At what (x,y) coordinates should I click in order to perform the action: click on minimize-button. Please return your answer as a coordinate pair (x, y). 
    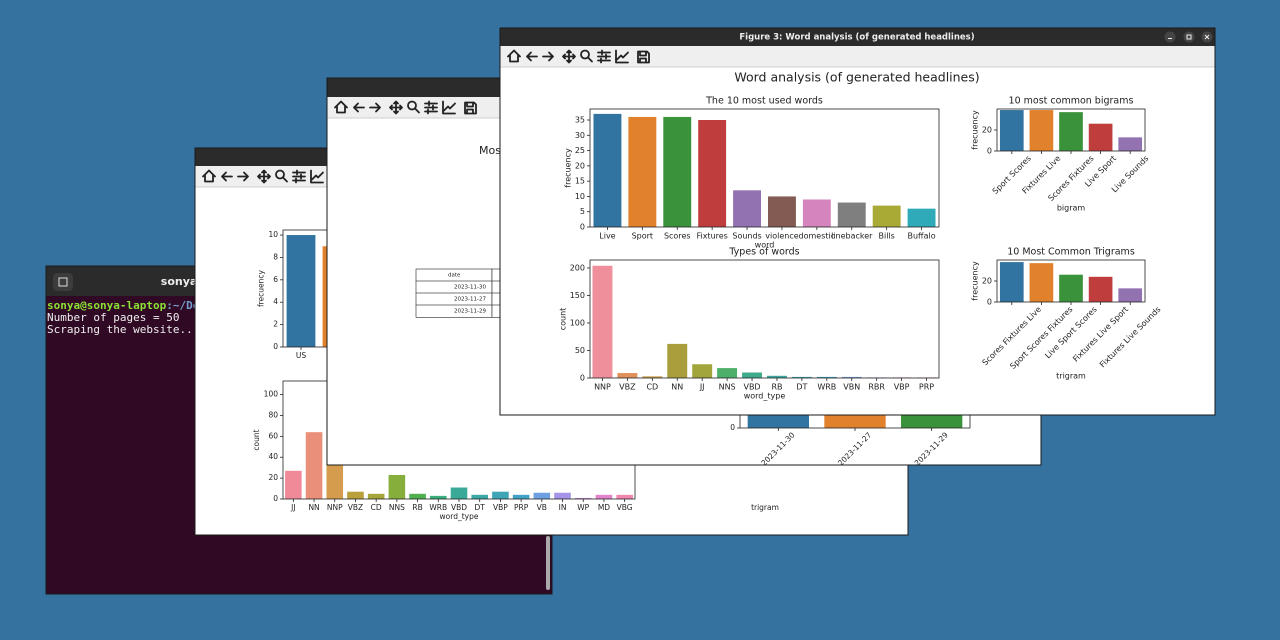
    Looking at the image, I should click on (1170, 37).